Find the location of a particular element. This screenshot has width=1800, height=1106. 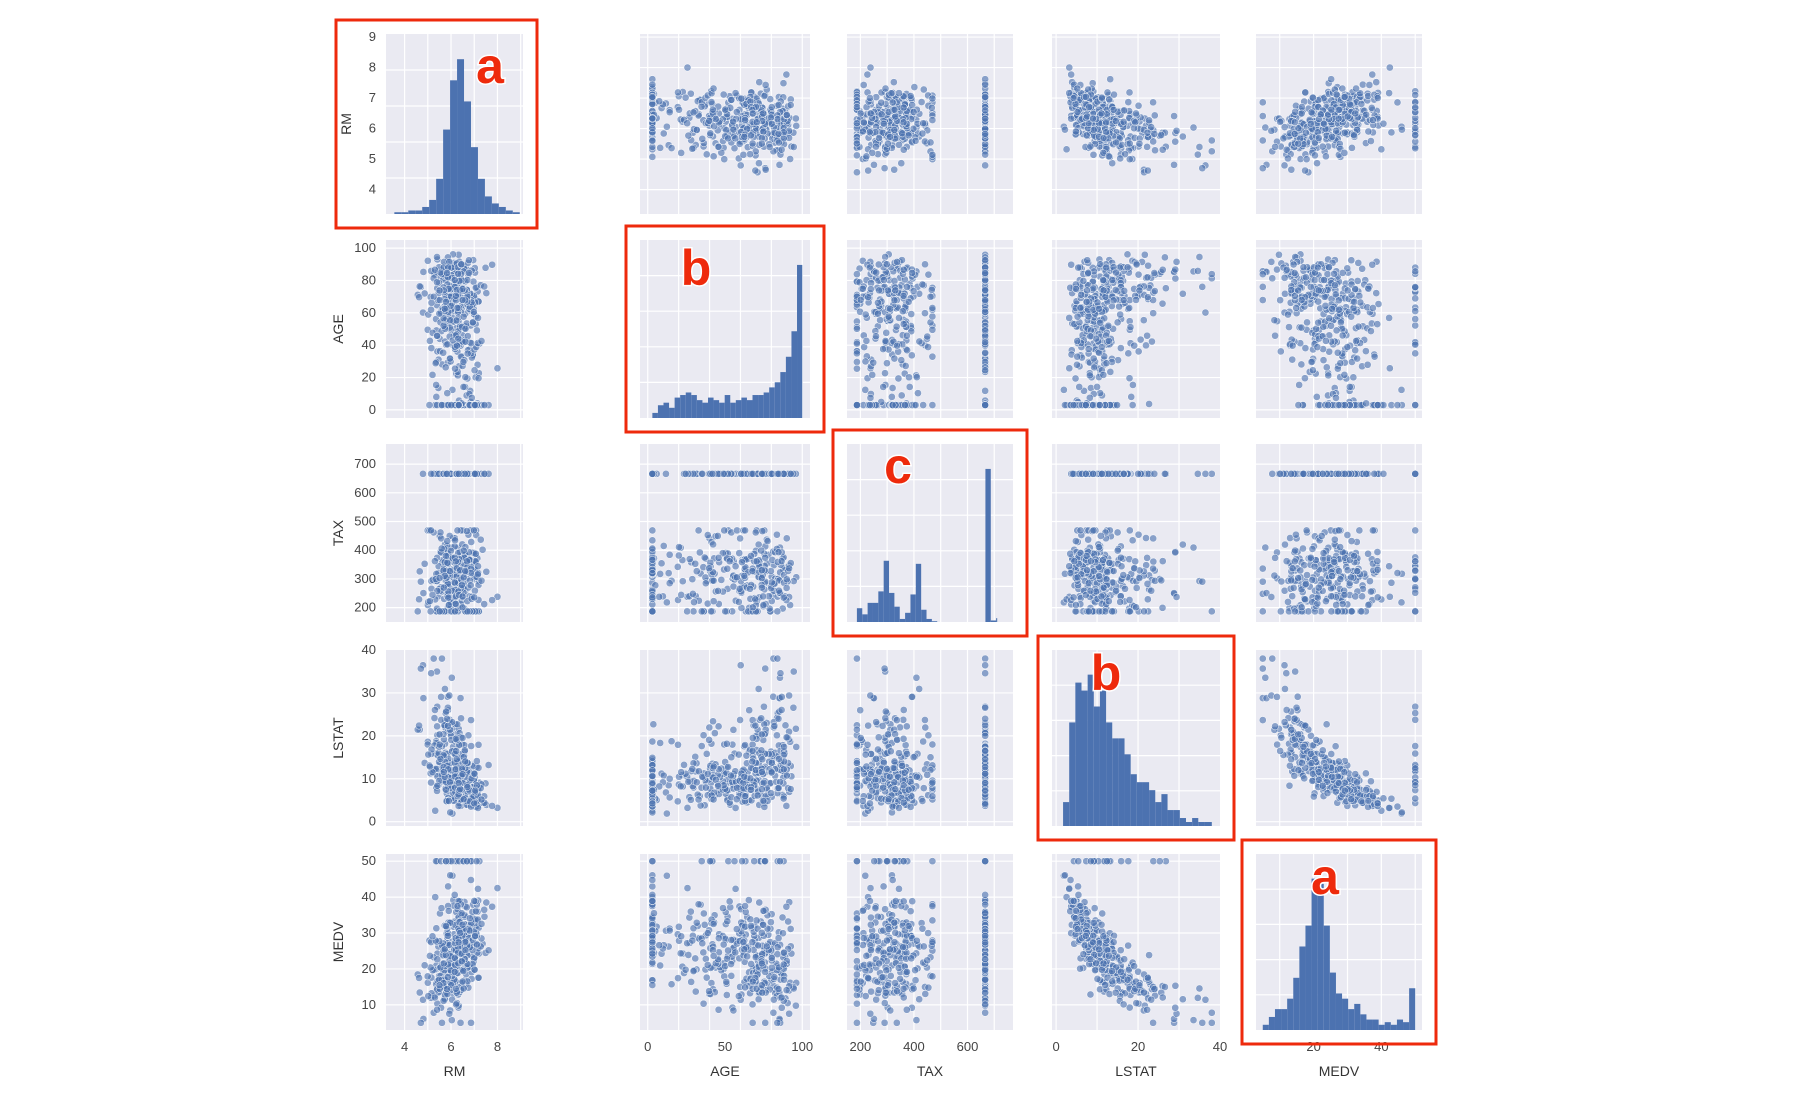

panel-age-vs-age is located at coordinates (725, 329).